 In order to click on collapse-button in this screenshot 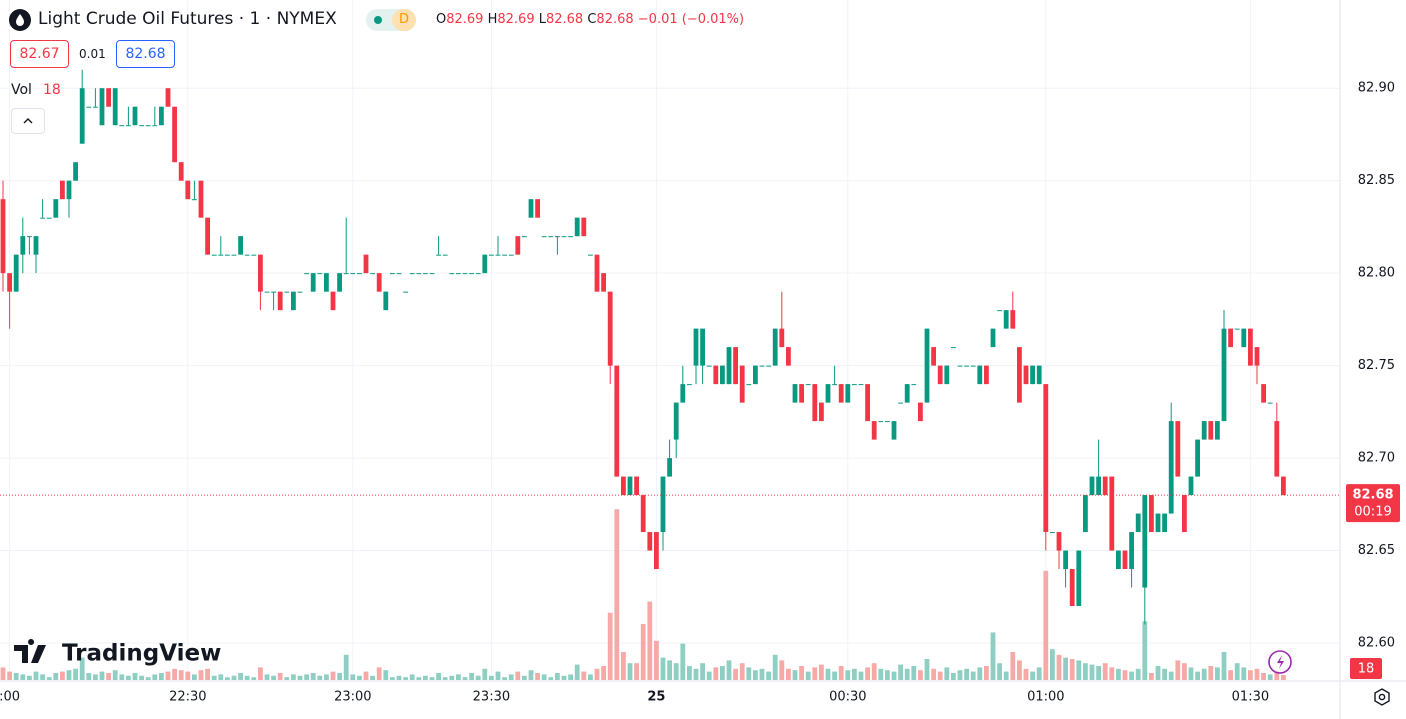, I will do `click(28, 121)`.